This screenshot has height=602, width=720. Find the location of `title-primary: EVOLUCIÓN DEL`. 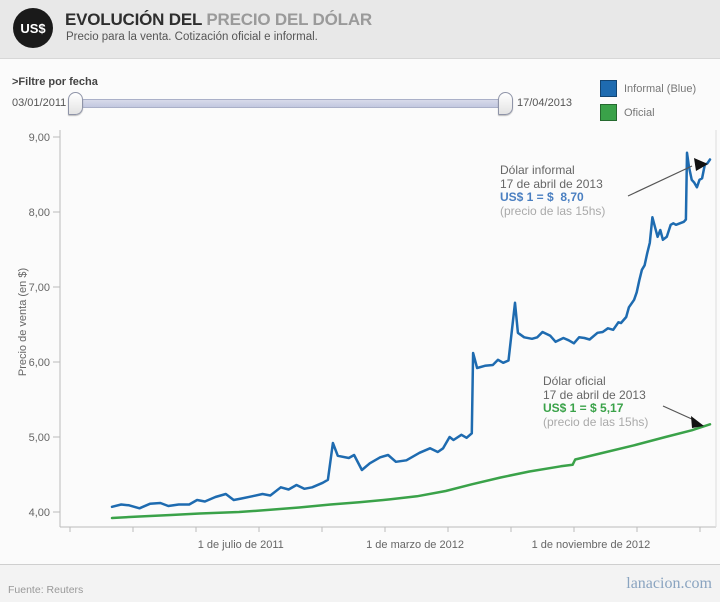

title-primary: EVOLUCIÓN DEL is located at coordinates (133, 19).